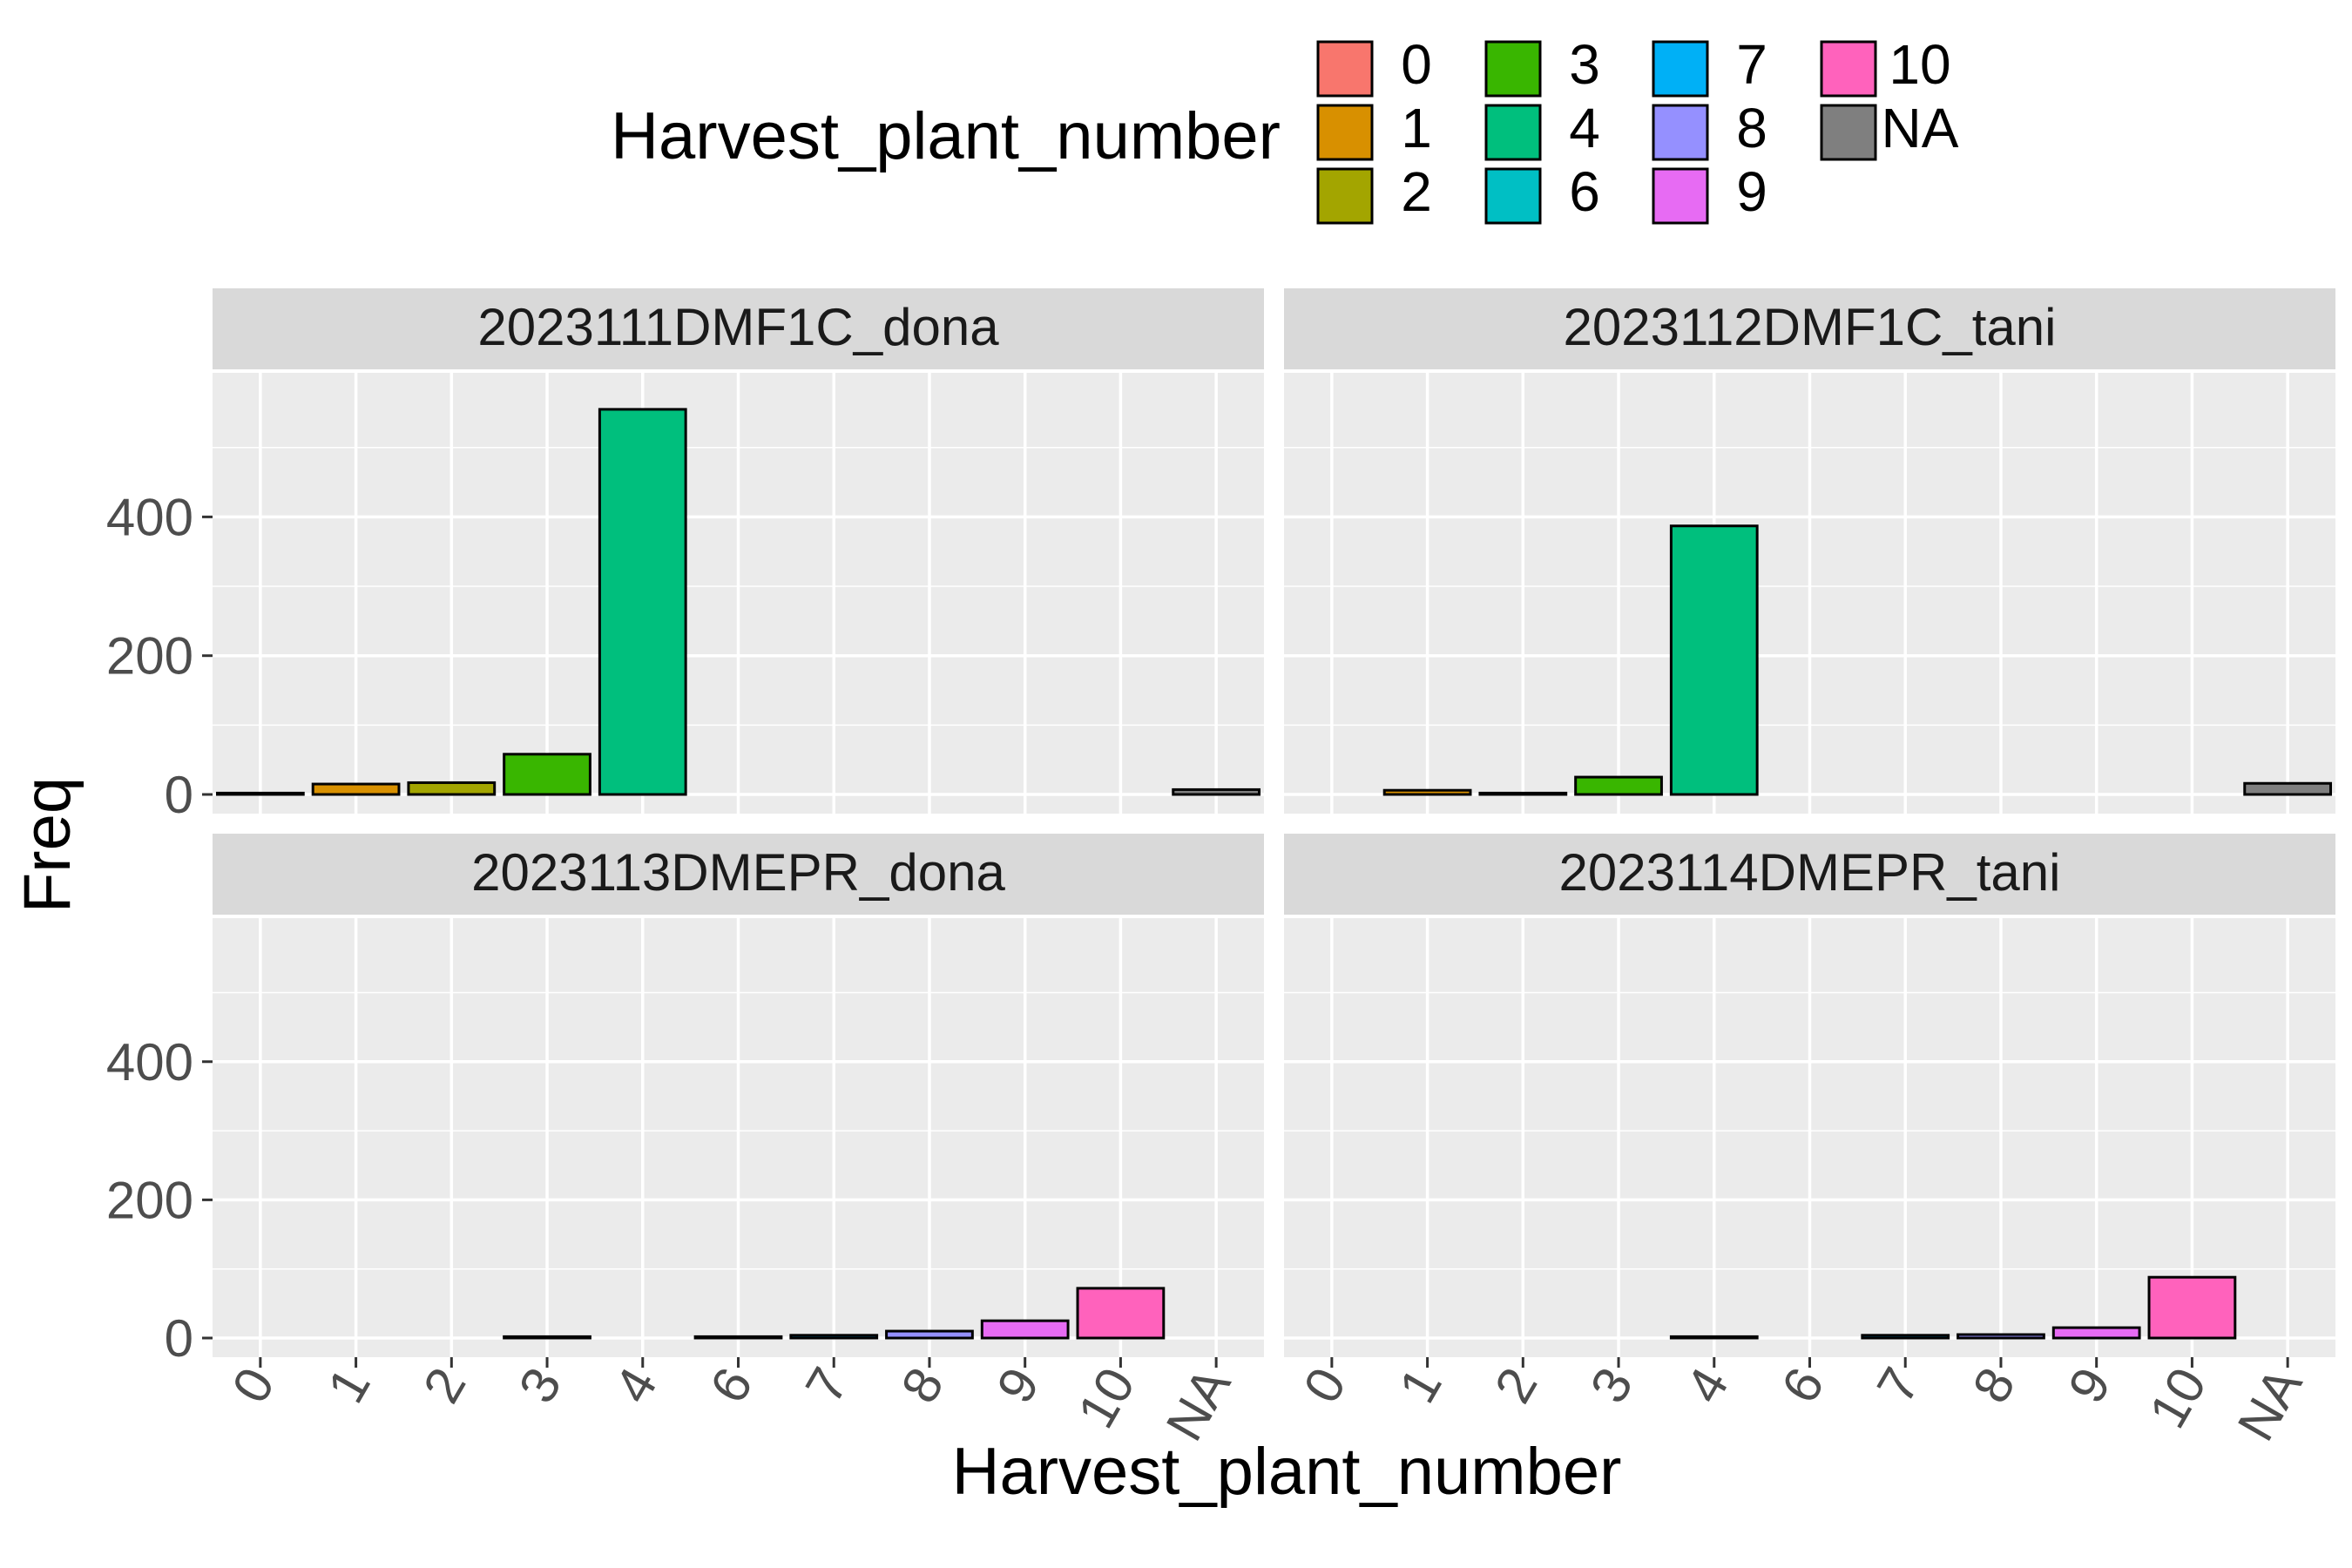 The width and height of the screenshot is (2352, 1568). I want to click on facet-strip-label: 2023113DMEPR_dona, so click(738, 872).